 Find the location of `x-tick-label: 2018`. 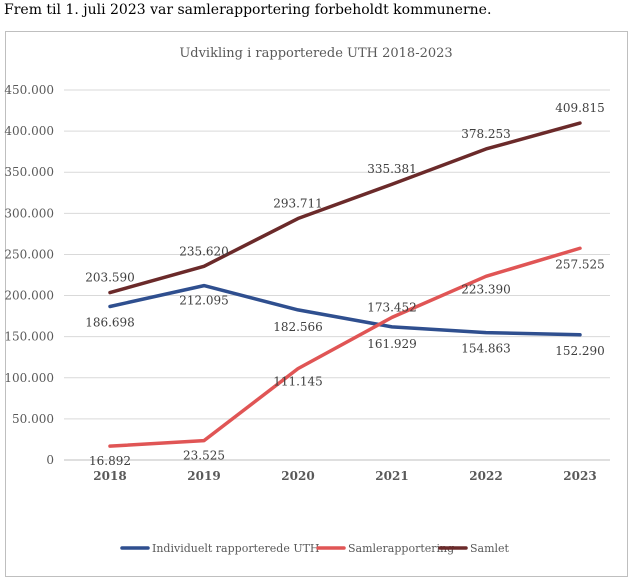

x-tick-label: 2018 is located at coordinates (109, 476).